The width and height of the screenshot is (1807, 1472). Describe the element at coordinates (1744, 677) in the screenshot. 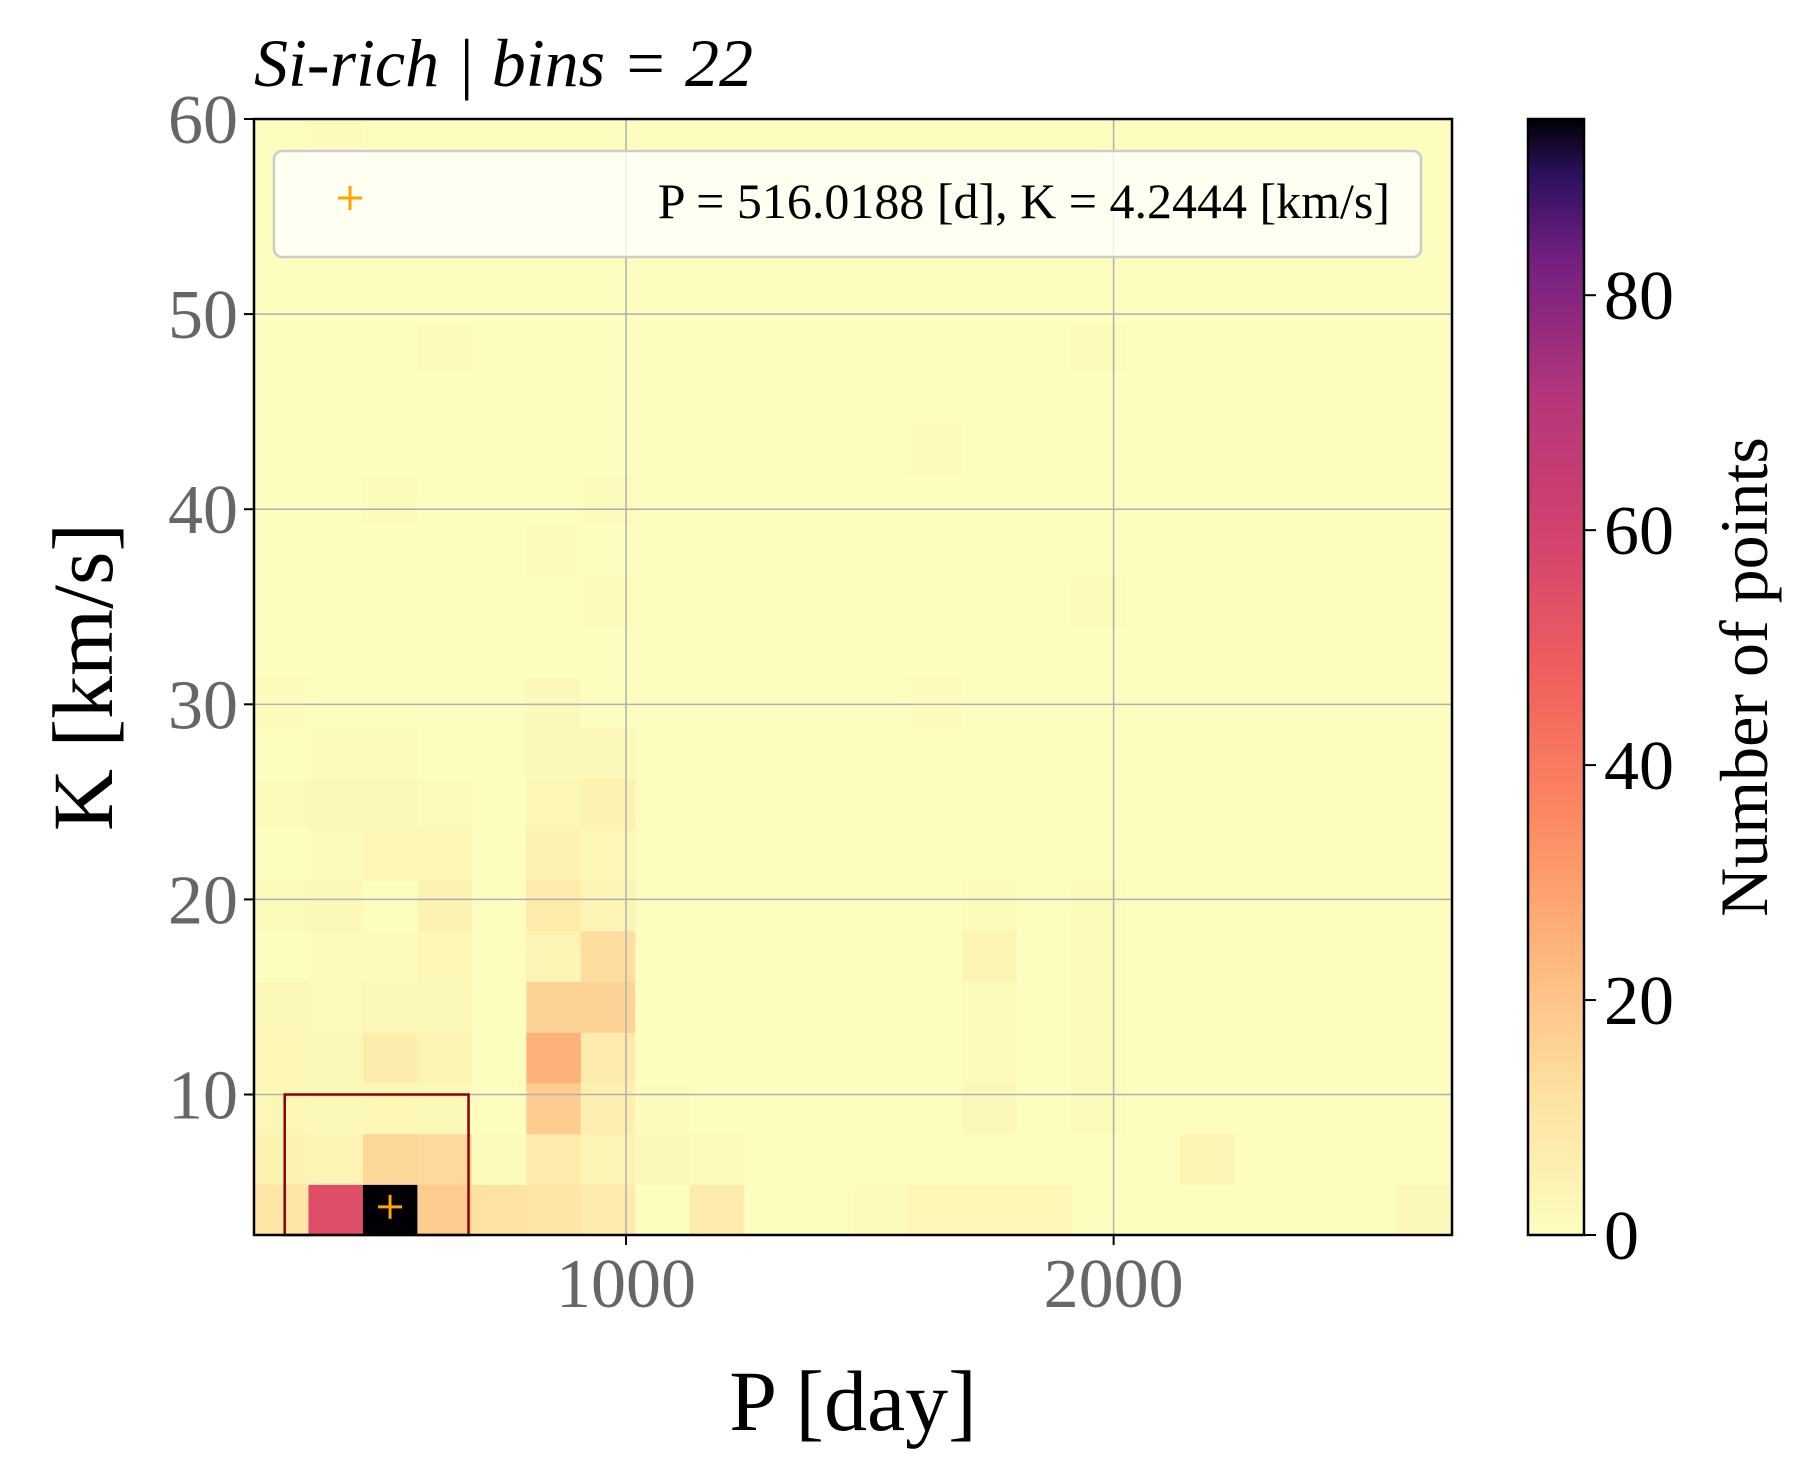

I see `colorbar-label: Number of points` at that location.